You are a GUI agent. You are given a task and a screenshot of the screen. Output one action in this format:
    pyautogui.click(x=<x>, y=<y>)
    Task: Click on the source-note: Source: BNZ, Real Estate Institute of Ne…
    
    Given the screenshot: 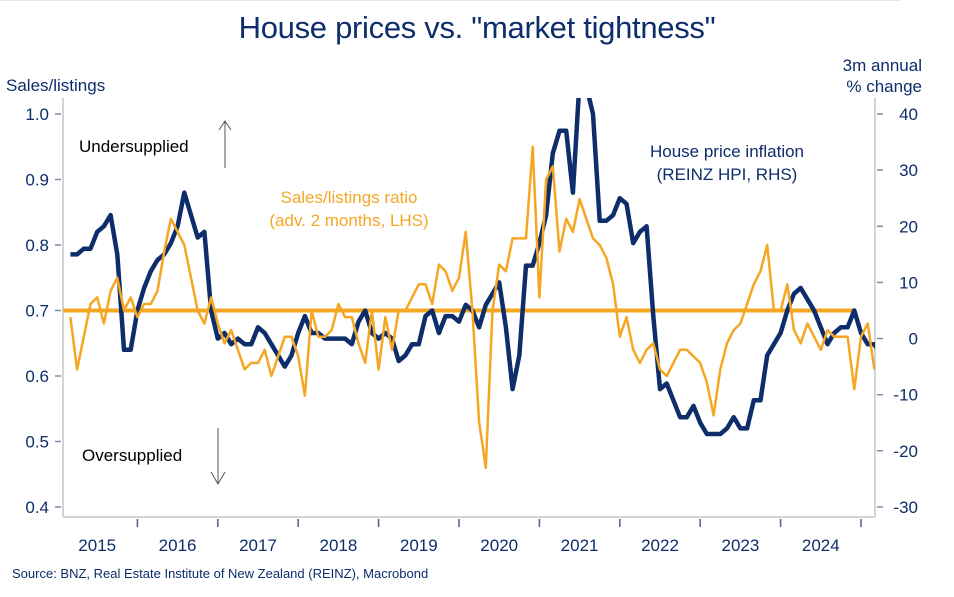 What is the action you would take?
    pyautogui.click(x=220, y=573)
    